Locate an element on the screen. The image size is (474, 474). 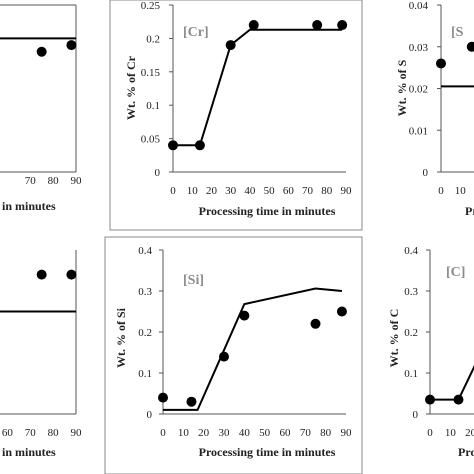
y-tick-label: 0.01 is located at coordinates (418, 131).